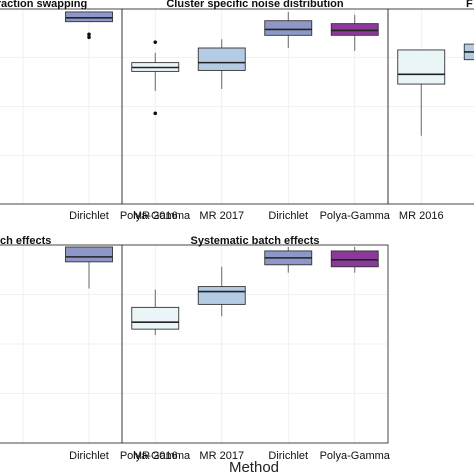 The width and height of the screenshot is (474, 474). What do you see at coordinates (25, 241) in the screenshot?
I see `facet-title: ch effects` at bounding box center [25, 241].